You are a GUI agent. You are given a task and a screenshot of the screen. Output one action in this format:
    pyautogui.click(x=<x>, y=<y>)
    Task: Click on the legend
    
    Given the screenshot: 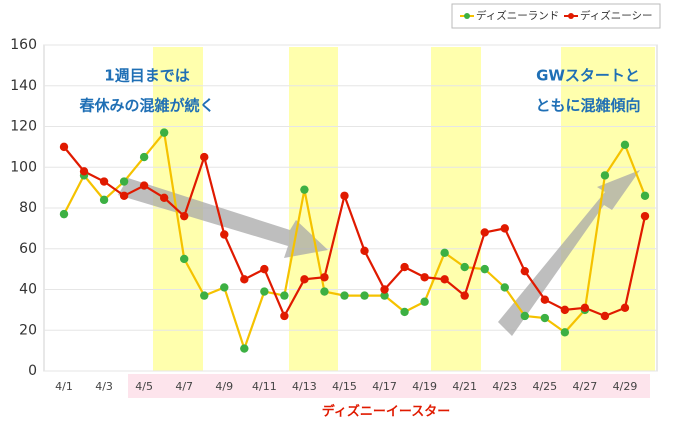 What is the action you would take?
    pyautogui.click(x=556, y=16)
    